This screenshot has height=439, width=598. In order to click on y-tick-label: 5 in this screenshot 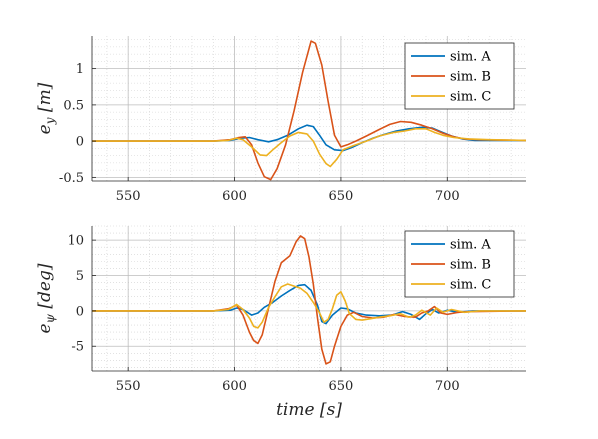, I will do `click(80, 276)`.